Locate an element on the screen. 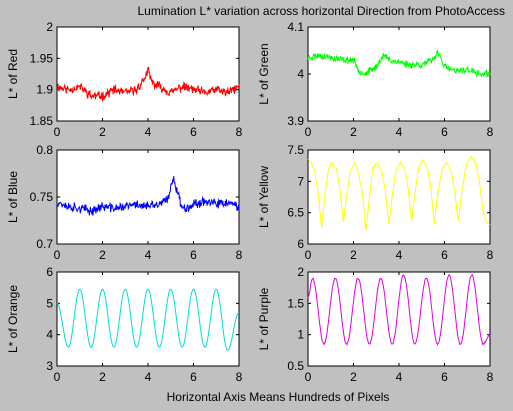  y-tick-label: 1.95 is located at coordinates (42, 58).